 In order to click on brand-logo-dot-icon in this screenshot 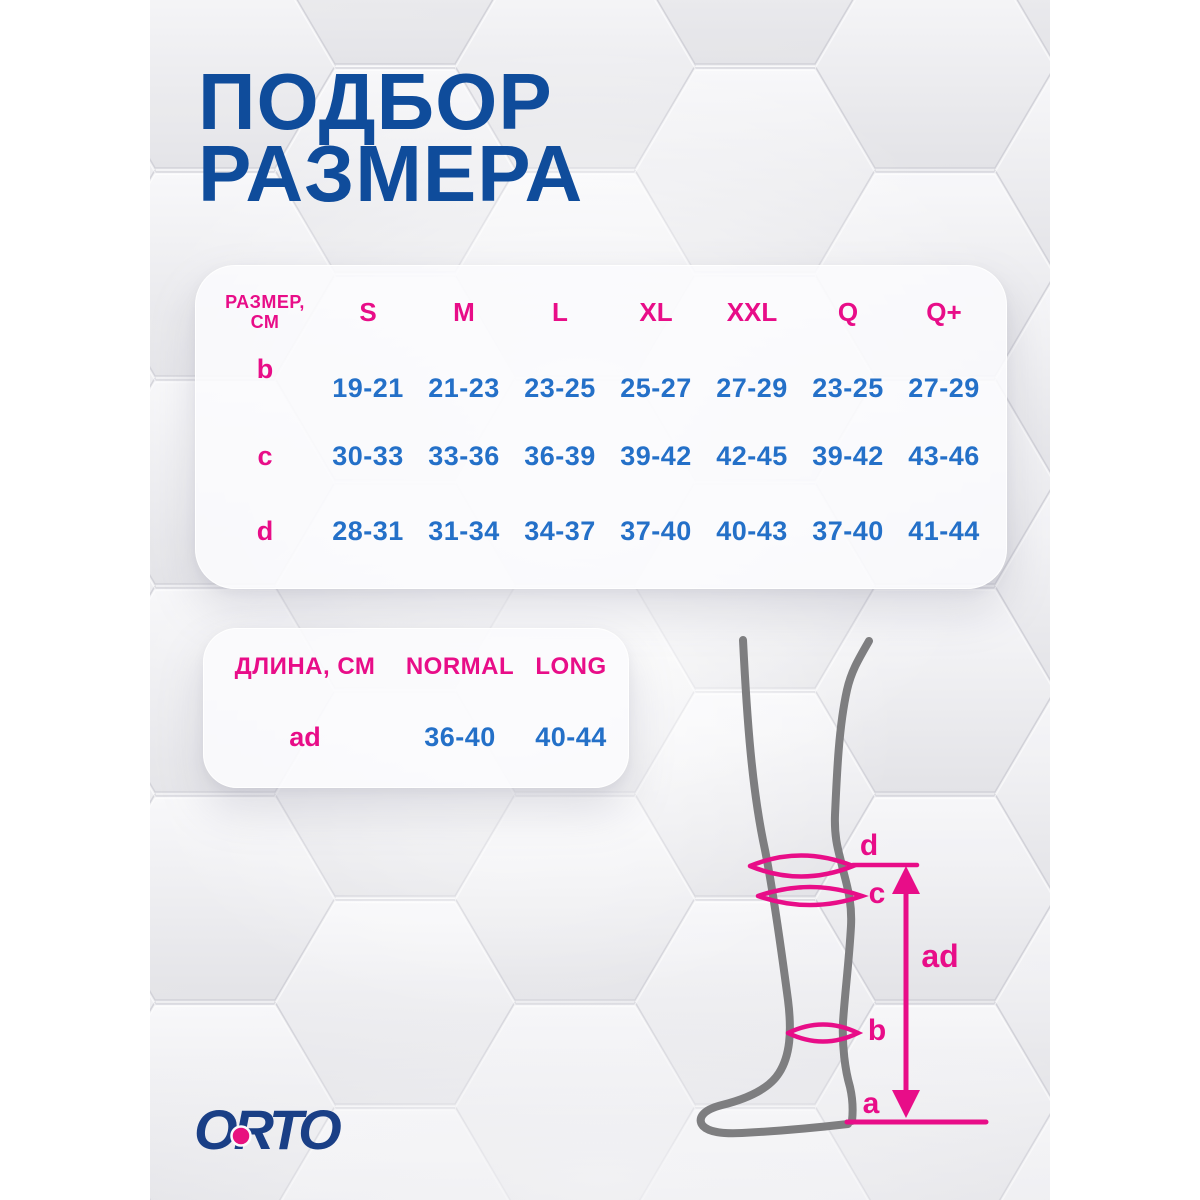, I will do `click(241, 1136)`.